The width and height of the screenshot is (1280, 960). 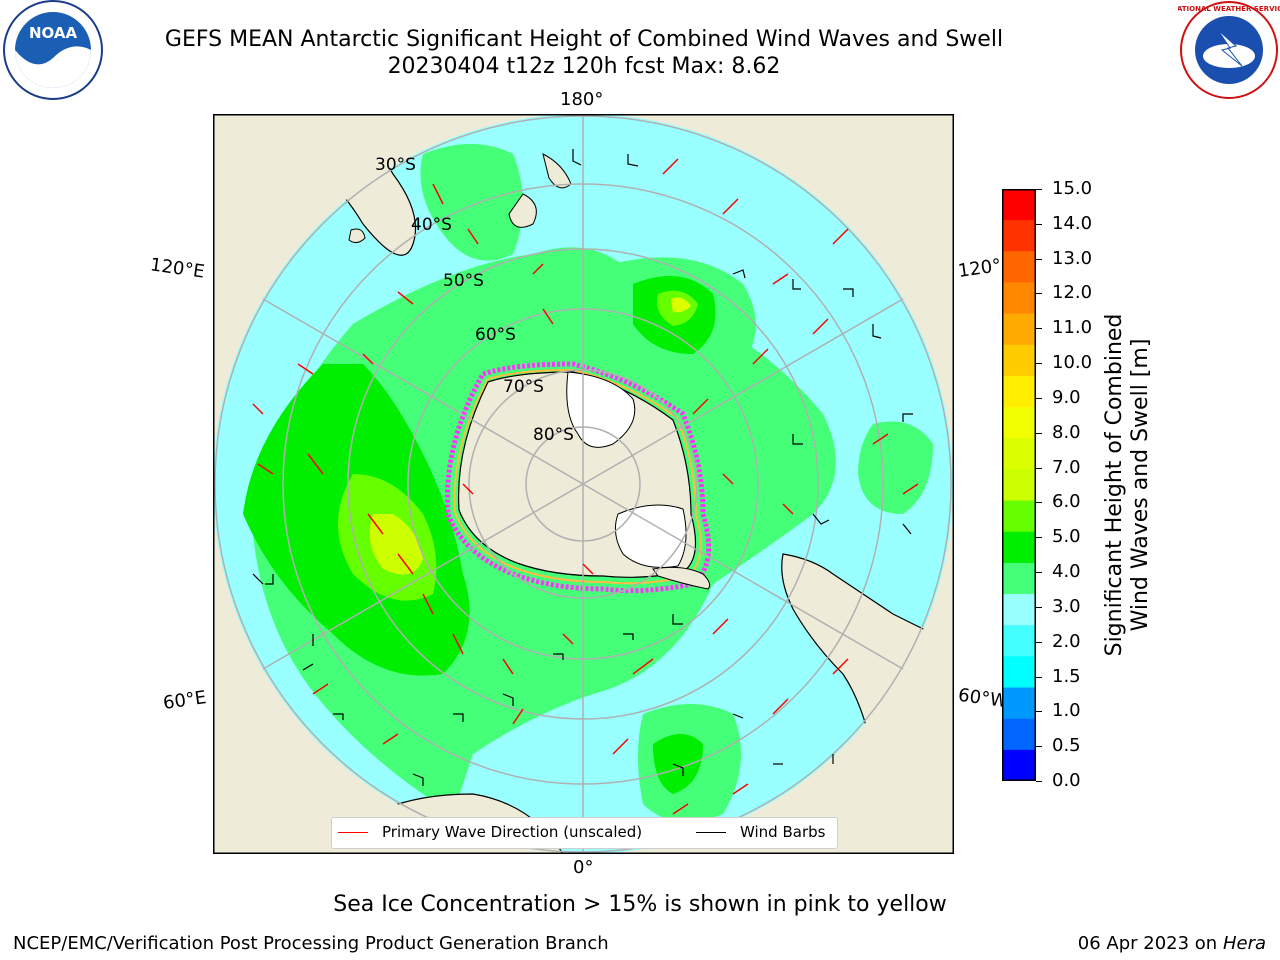 I want to click on lat-label-70s: 70°S, so click(x=523, y=387).